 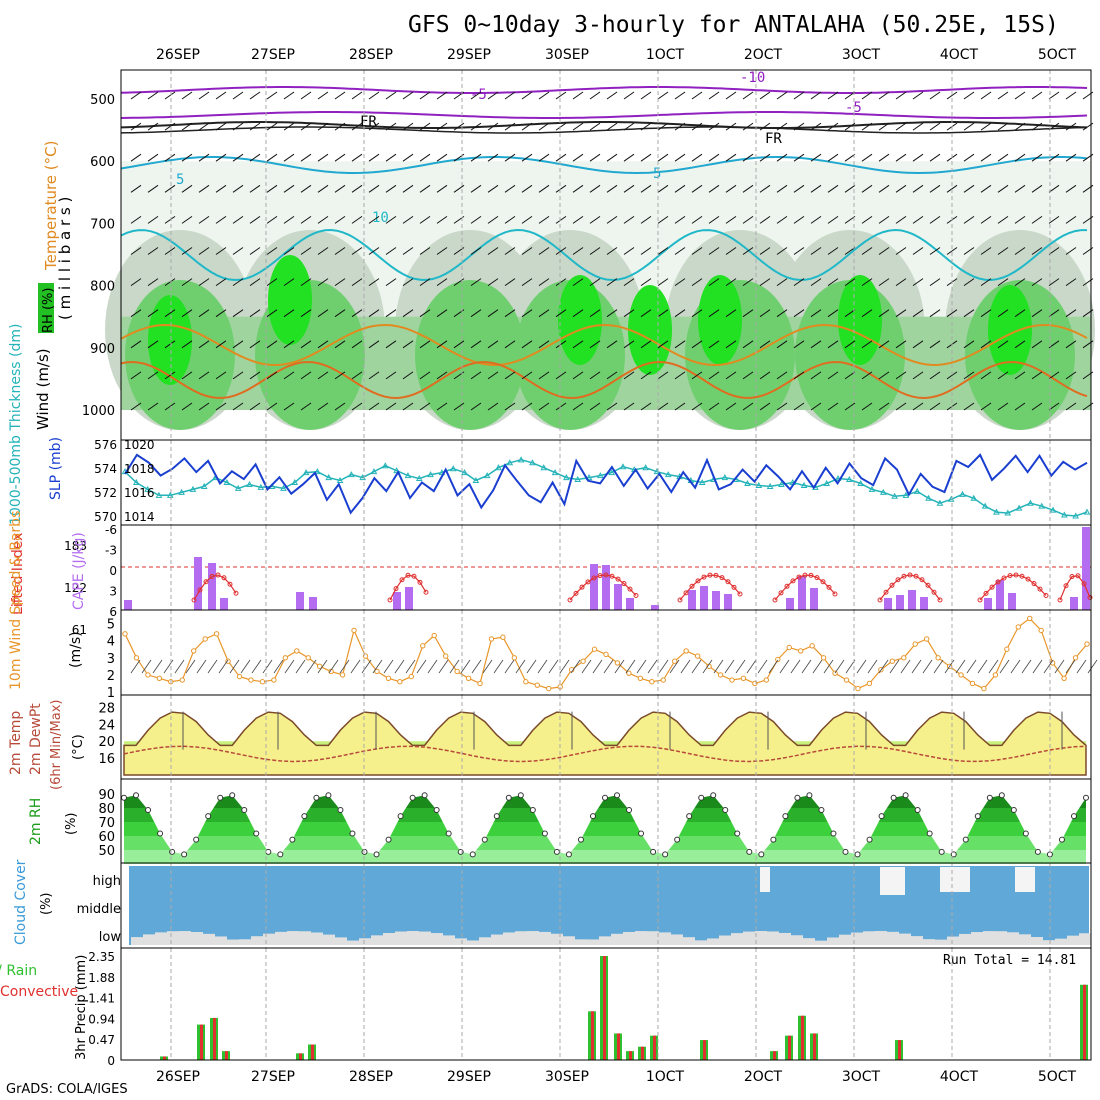 I want to click on ylabel-dewpt: 2m DewPt, so click(x=36, y=739).